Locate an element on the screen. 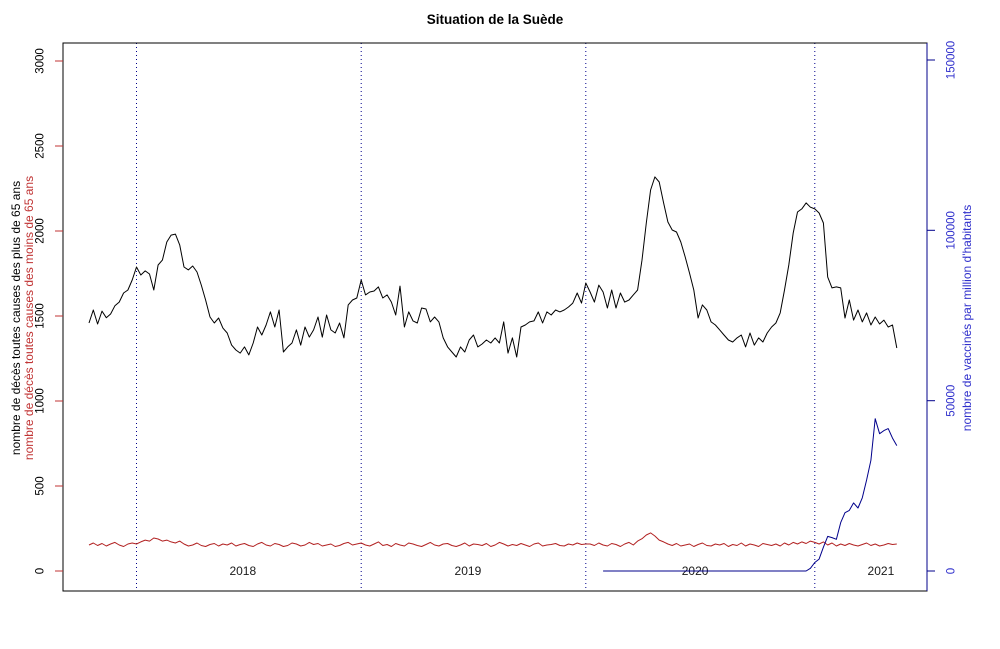 This screenshot has width=1000, height=649. left-axis-tick-label: 3000 is located at coordinates (41, 61).